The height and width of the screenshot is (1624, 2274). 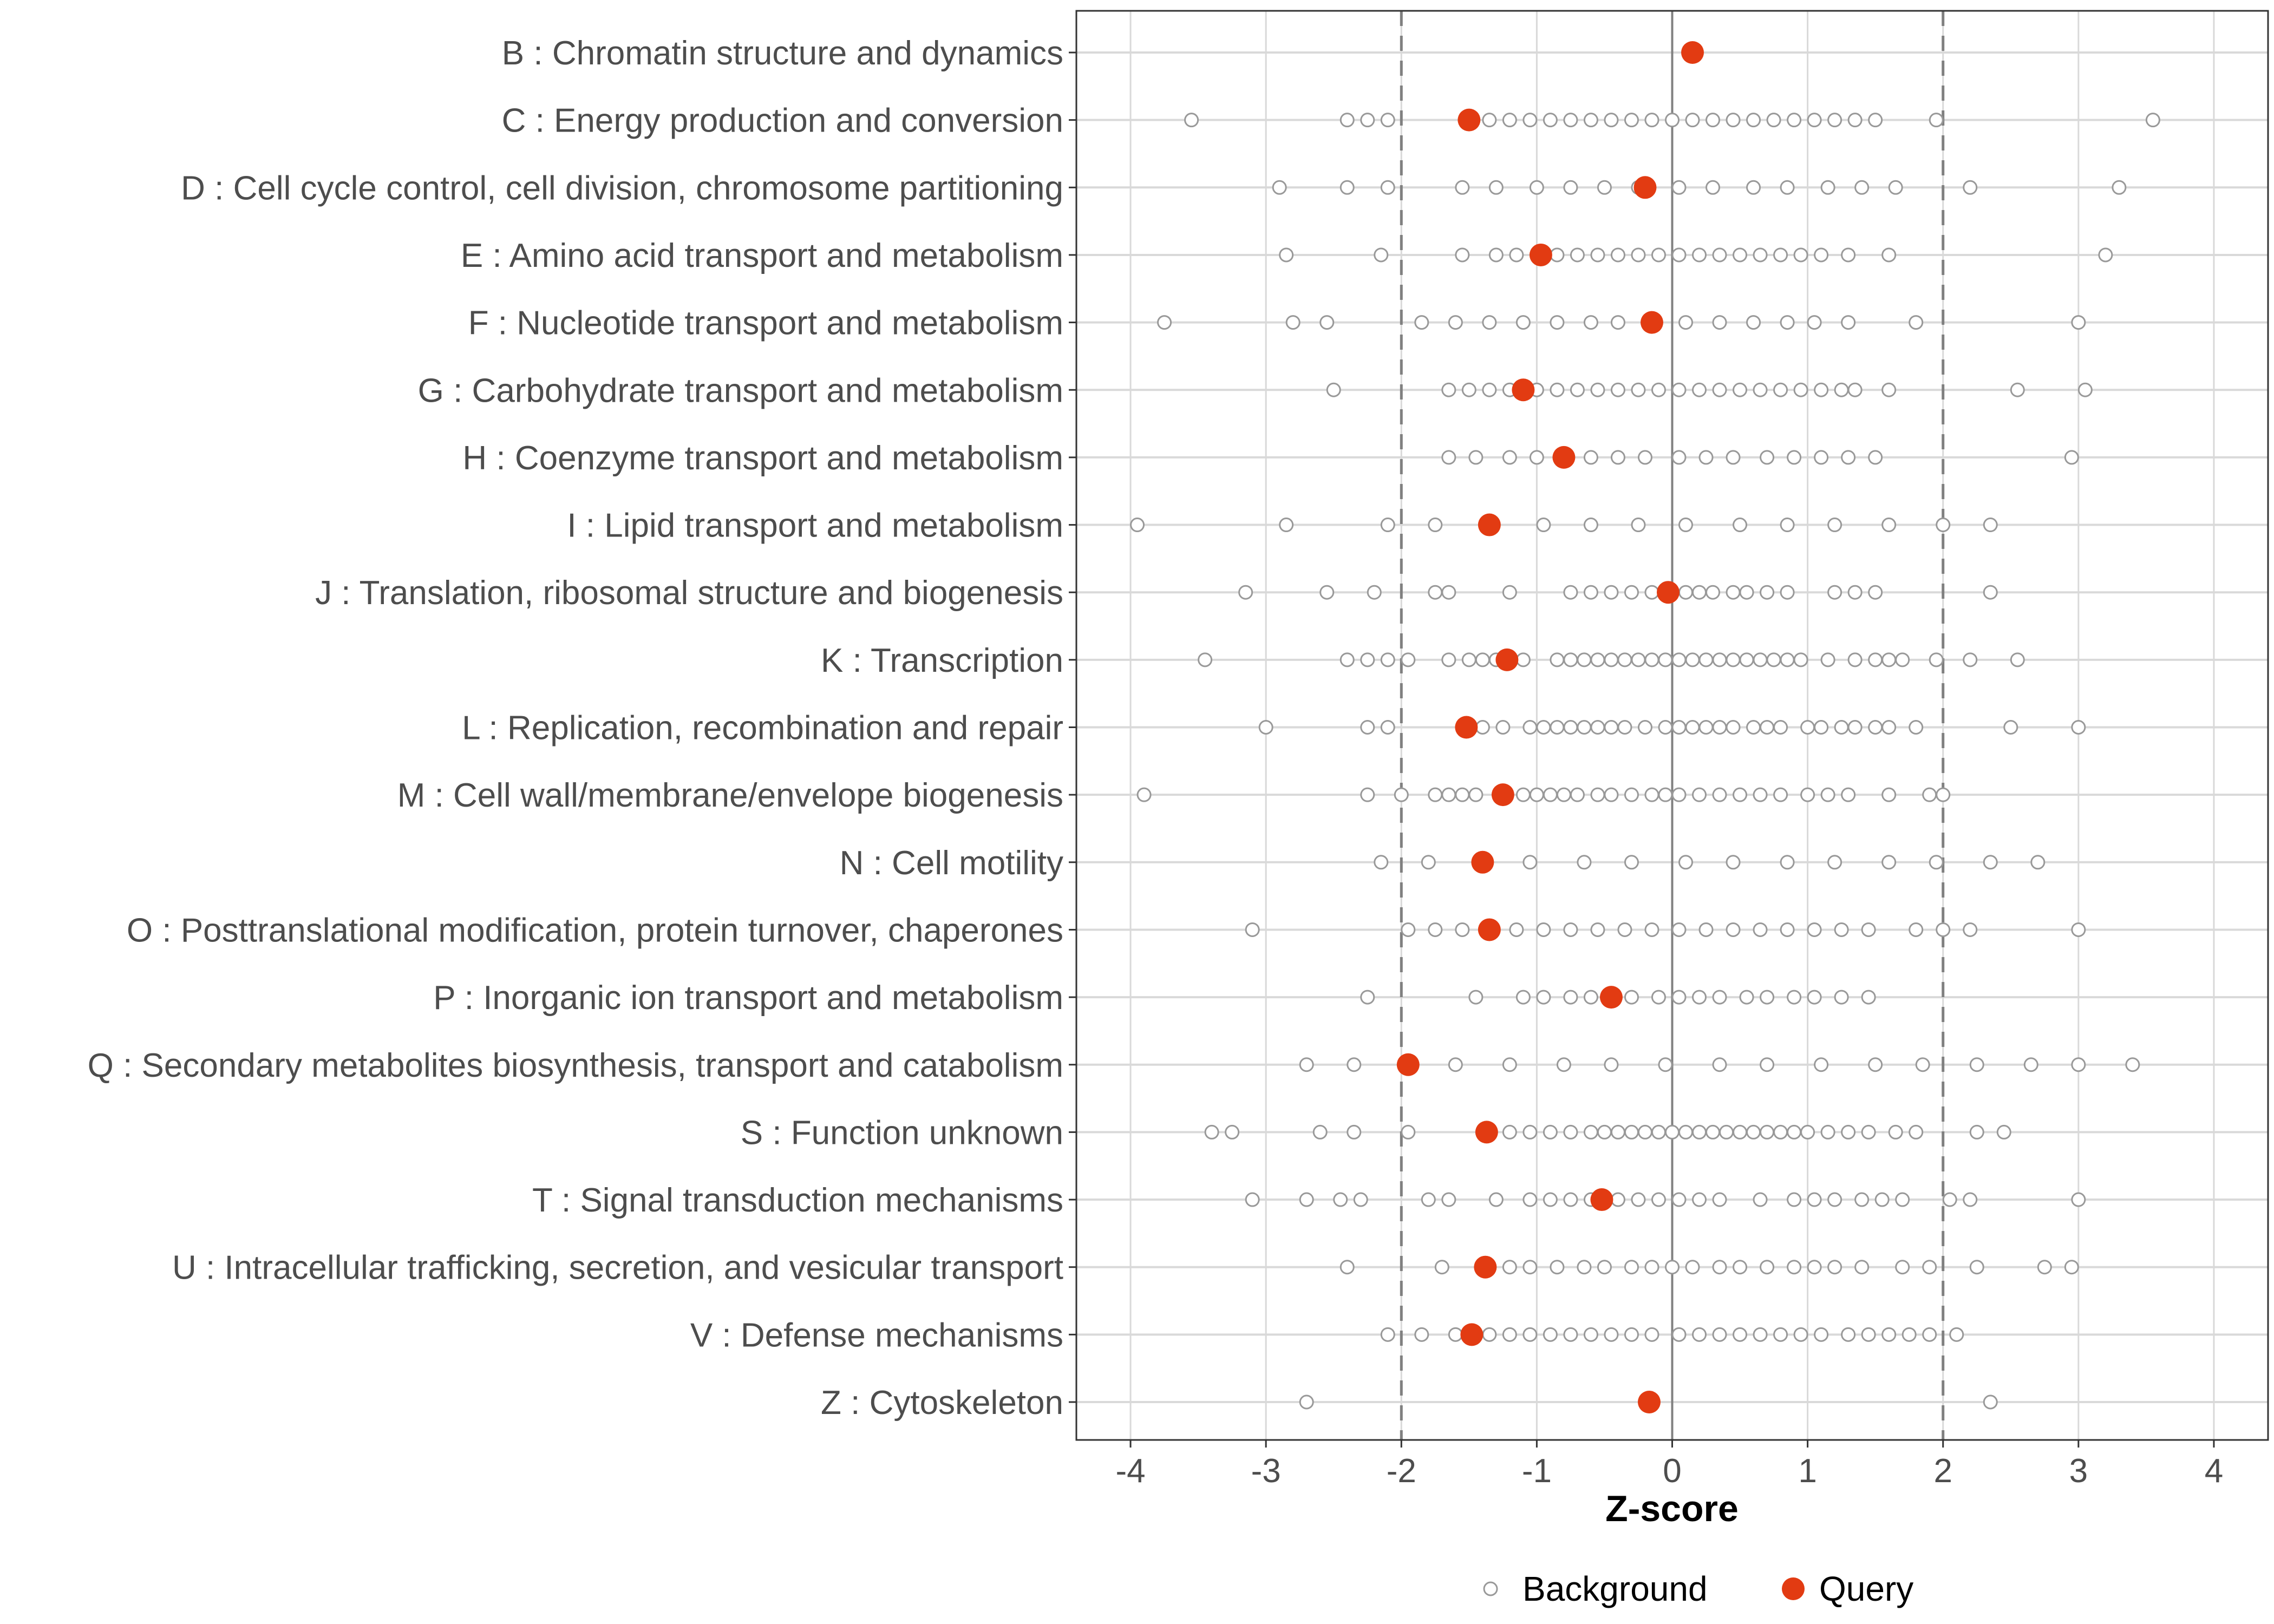 I want to click on category-label: H : Coenzyme transport and metabolism, so click(x=763, y=458).